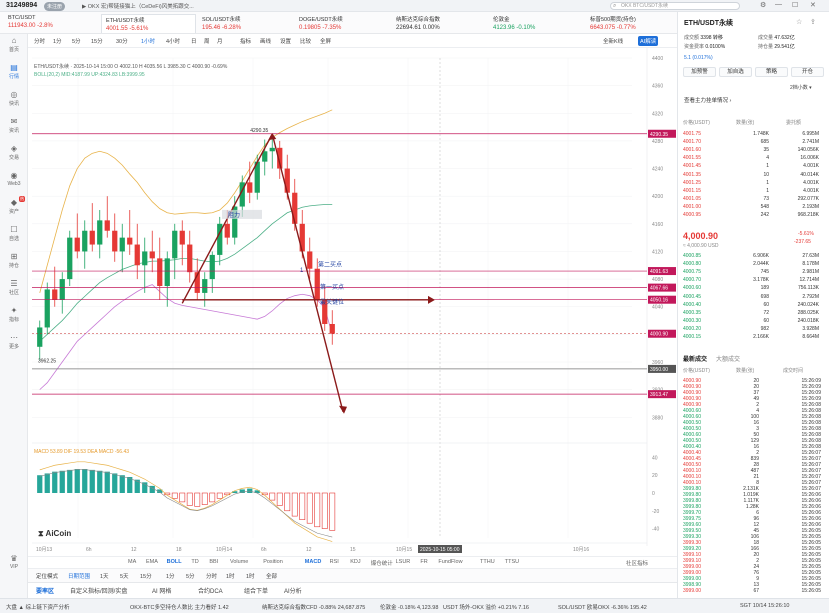  What do you see at coordinates (55, 6) in the screenshot?
I see `register-badge: 未注册` at bounding box center [55, 6].